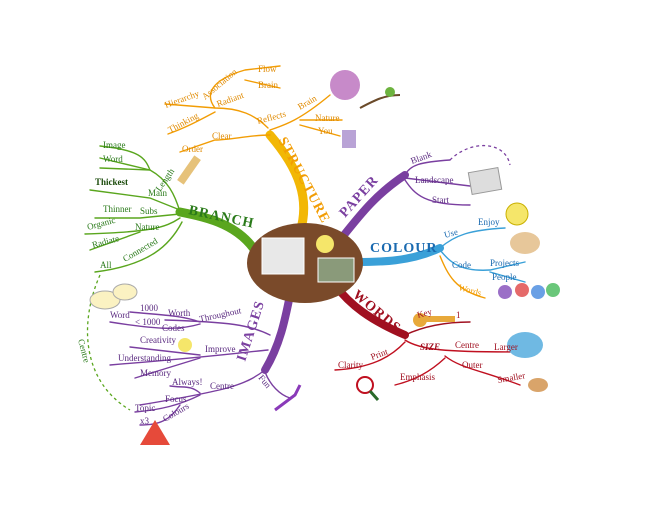 Image resolution: width=653 pixels, height=519 pixels. What do you see at coordinates (434, 180) in the screenshot?
I see `node-label: Landscape` at bounding box center [434, 180].